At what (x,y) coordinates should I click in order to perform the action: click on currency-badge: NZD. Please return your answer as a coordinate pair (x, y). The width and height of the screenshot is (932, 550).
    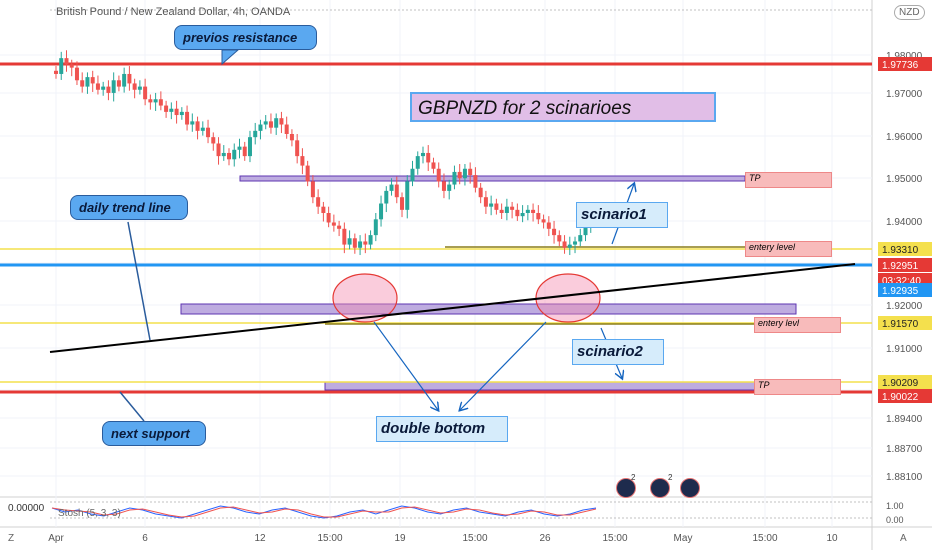
    Looking at the image, I should click on (909, 12).